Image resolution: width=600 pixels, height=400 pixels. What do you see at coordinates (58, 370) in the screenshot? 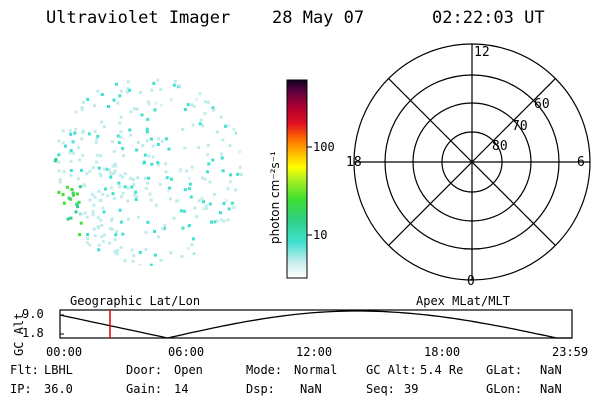
I see `flt-value: LBHL` at bounding box center [58, 370].